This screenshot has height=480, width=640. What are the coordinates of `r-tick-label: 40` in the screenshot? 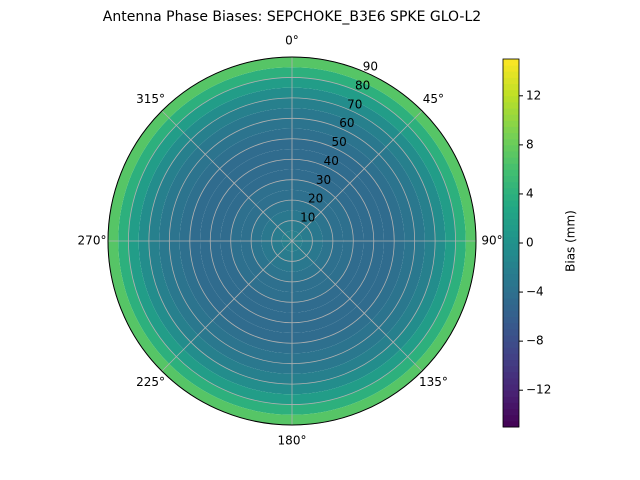 It's located at (331, 161).